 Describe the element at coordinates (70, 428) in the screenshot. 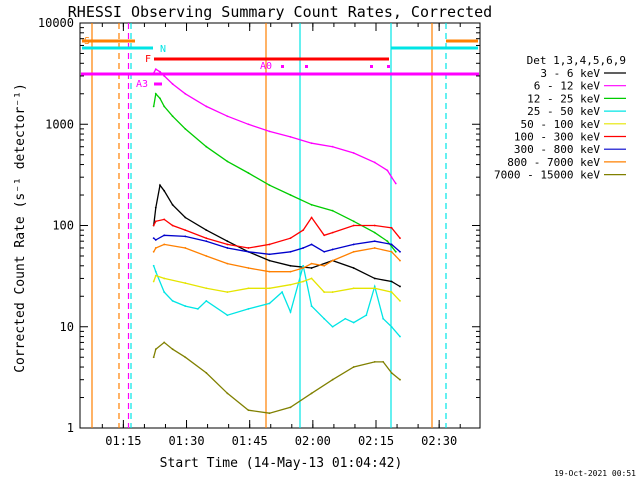

I see `y-tick-label: 1` at that location.